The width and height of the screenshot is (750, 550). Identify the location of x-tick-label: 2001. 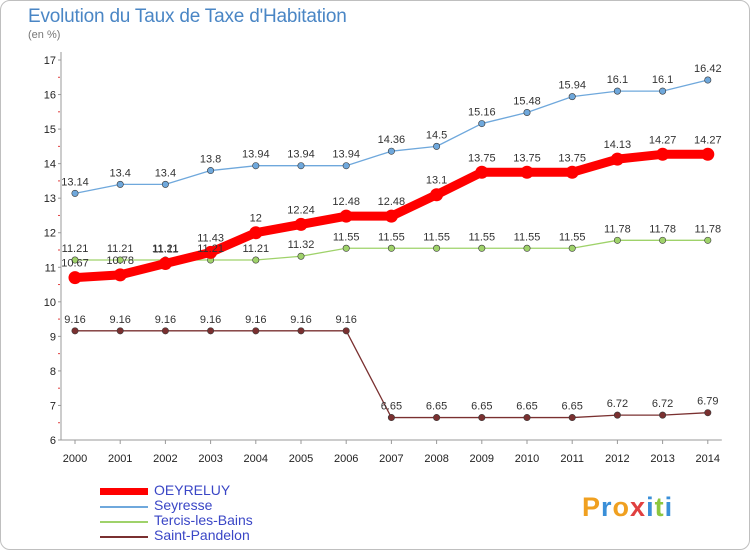
(120, 459).